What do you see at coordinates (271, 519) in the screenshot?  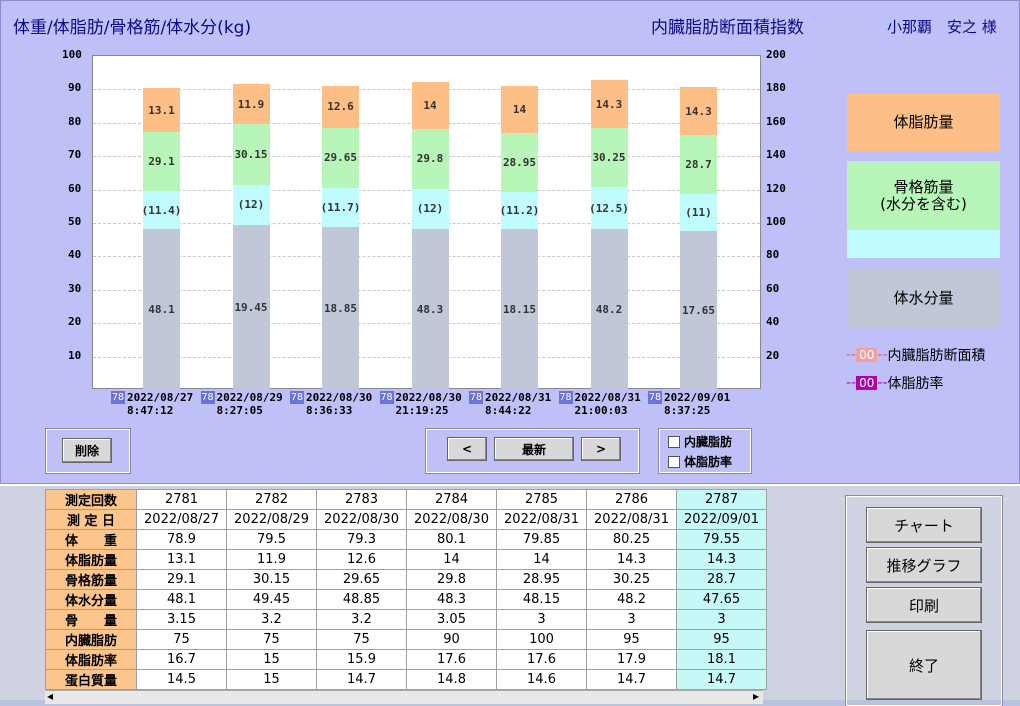 I see `table-cell: 2022/08/29` at bounding box center [271, 519].